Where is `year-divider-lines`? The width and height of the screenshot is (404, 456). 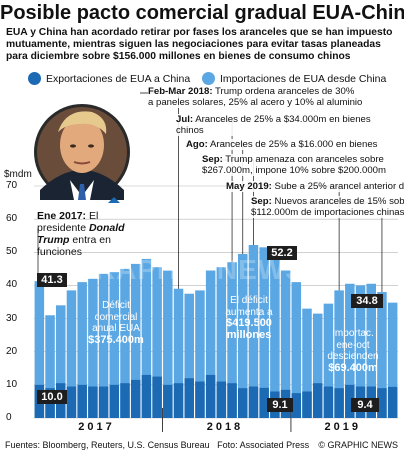
year-divider-lines is located at coordinates (227, 420).